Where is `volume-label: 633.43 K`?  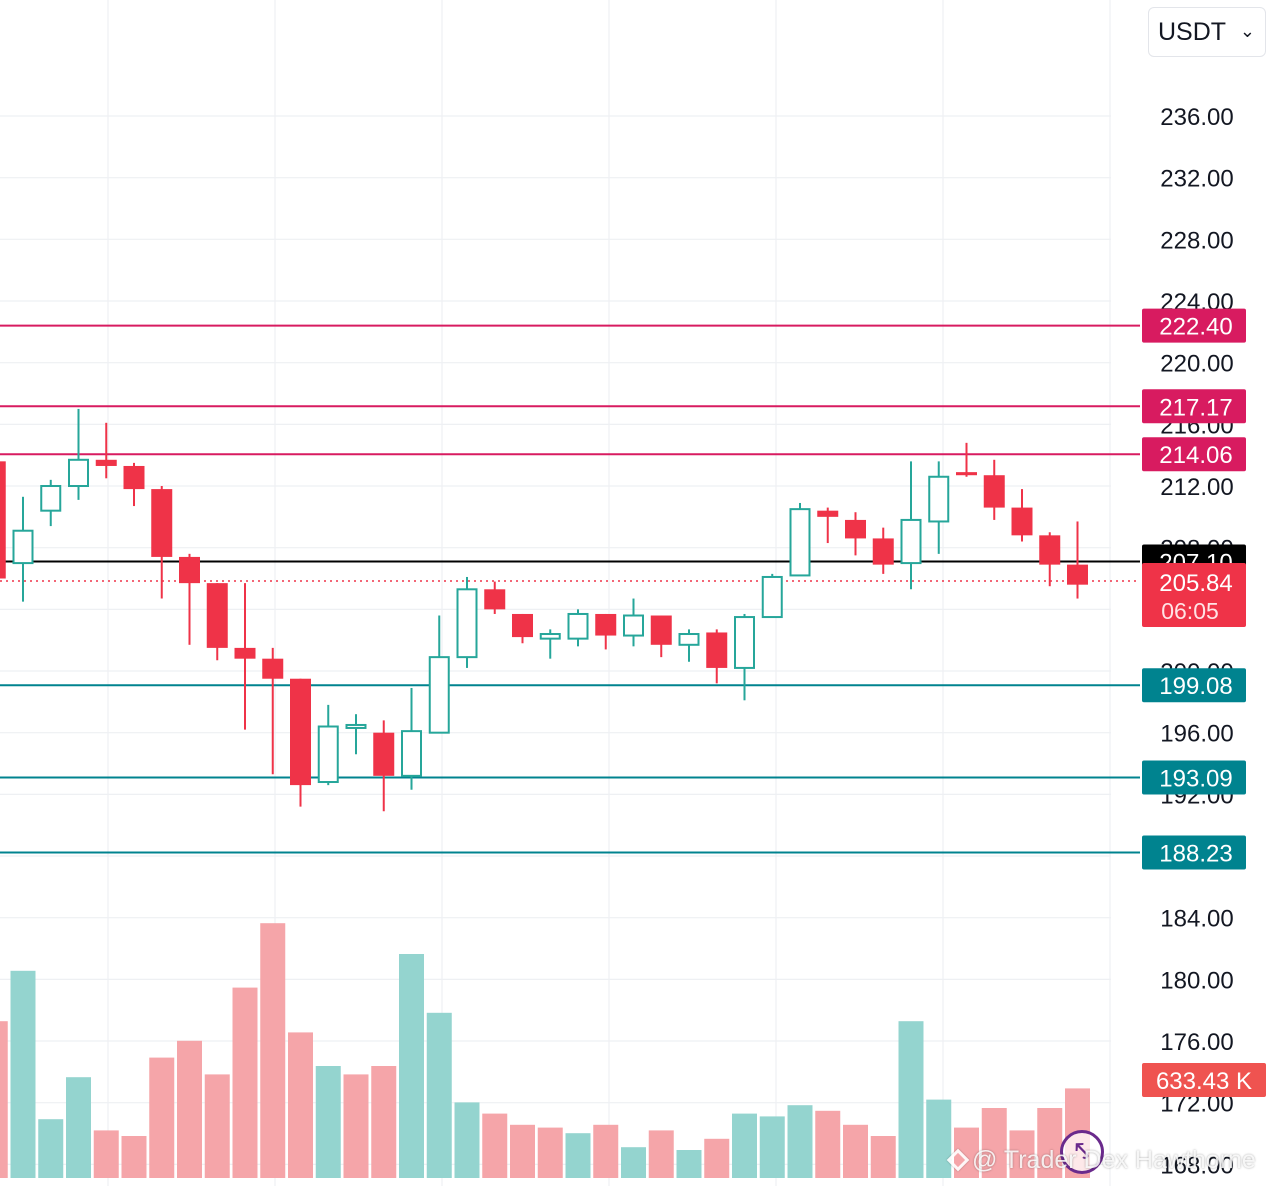
volume-label: 633.43 K is located at coordinates (1204, 1081).